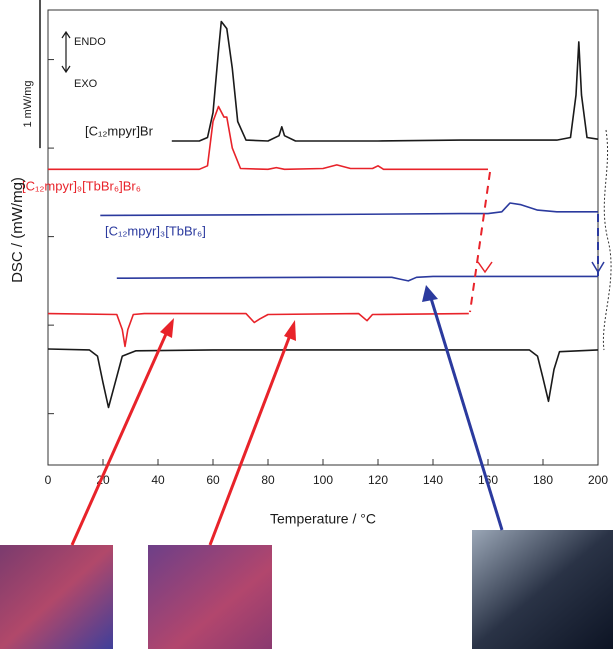 This screenshot has width=613, height=649. What do you see at coordinates (17, 230) in the screenshot?
I see `y-axis-label: DSC / (mW/mg)` at bounding box center [17, 230].